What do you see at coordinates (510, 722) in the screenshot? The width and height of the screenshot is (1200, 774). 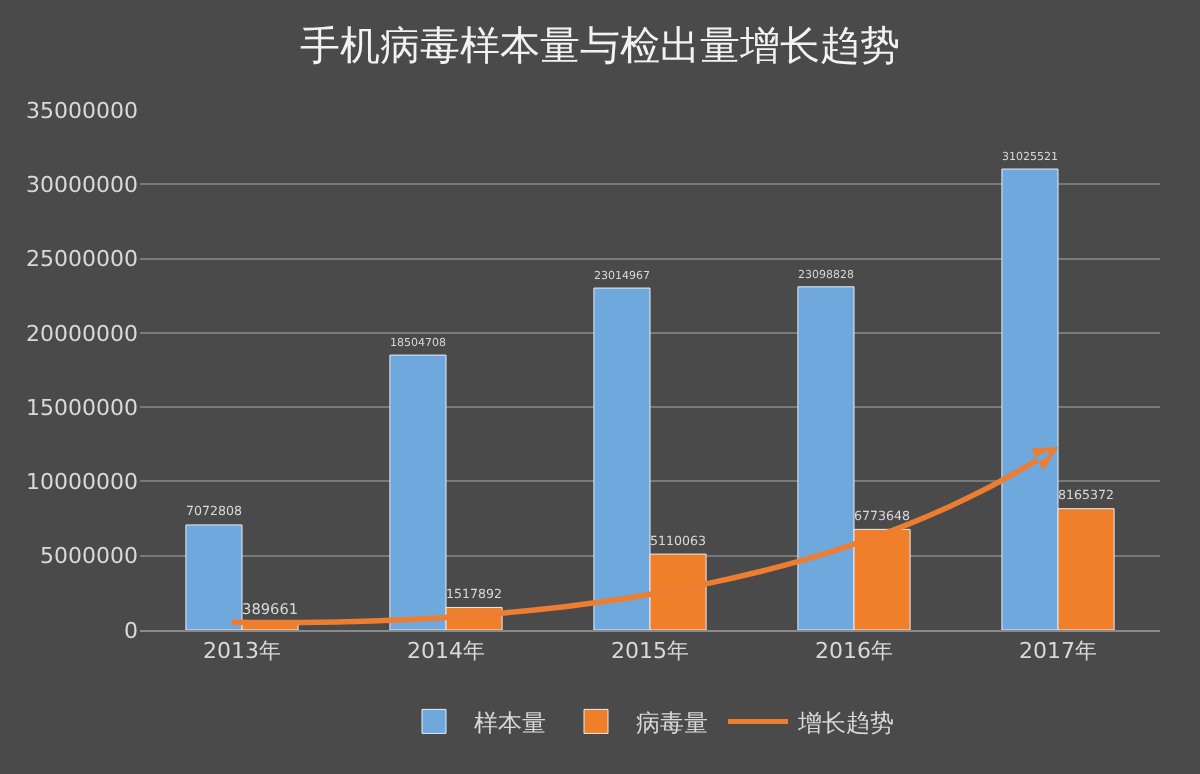 I see `legend-label: 样本量` at bounding box center [510, 722].